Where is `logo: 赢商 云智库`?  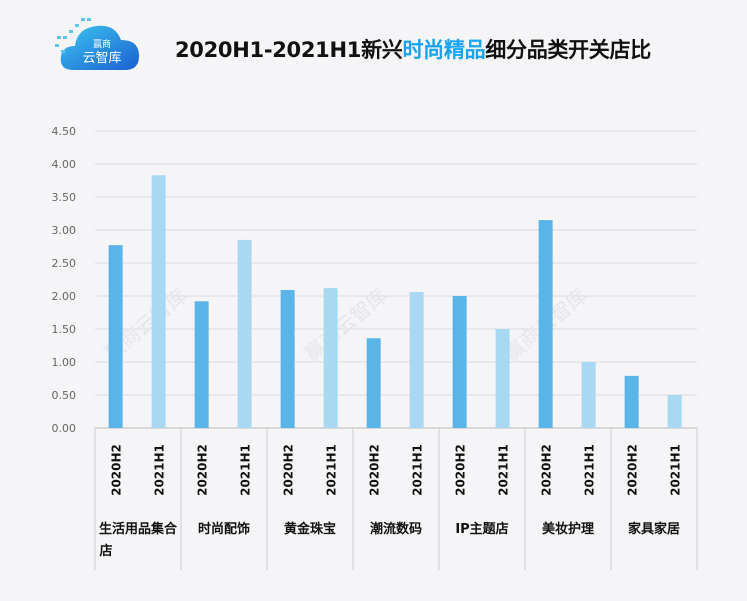 logo: 赢商 云智库 is located at coordinates (97, 44).